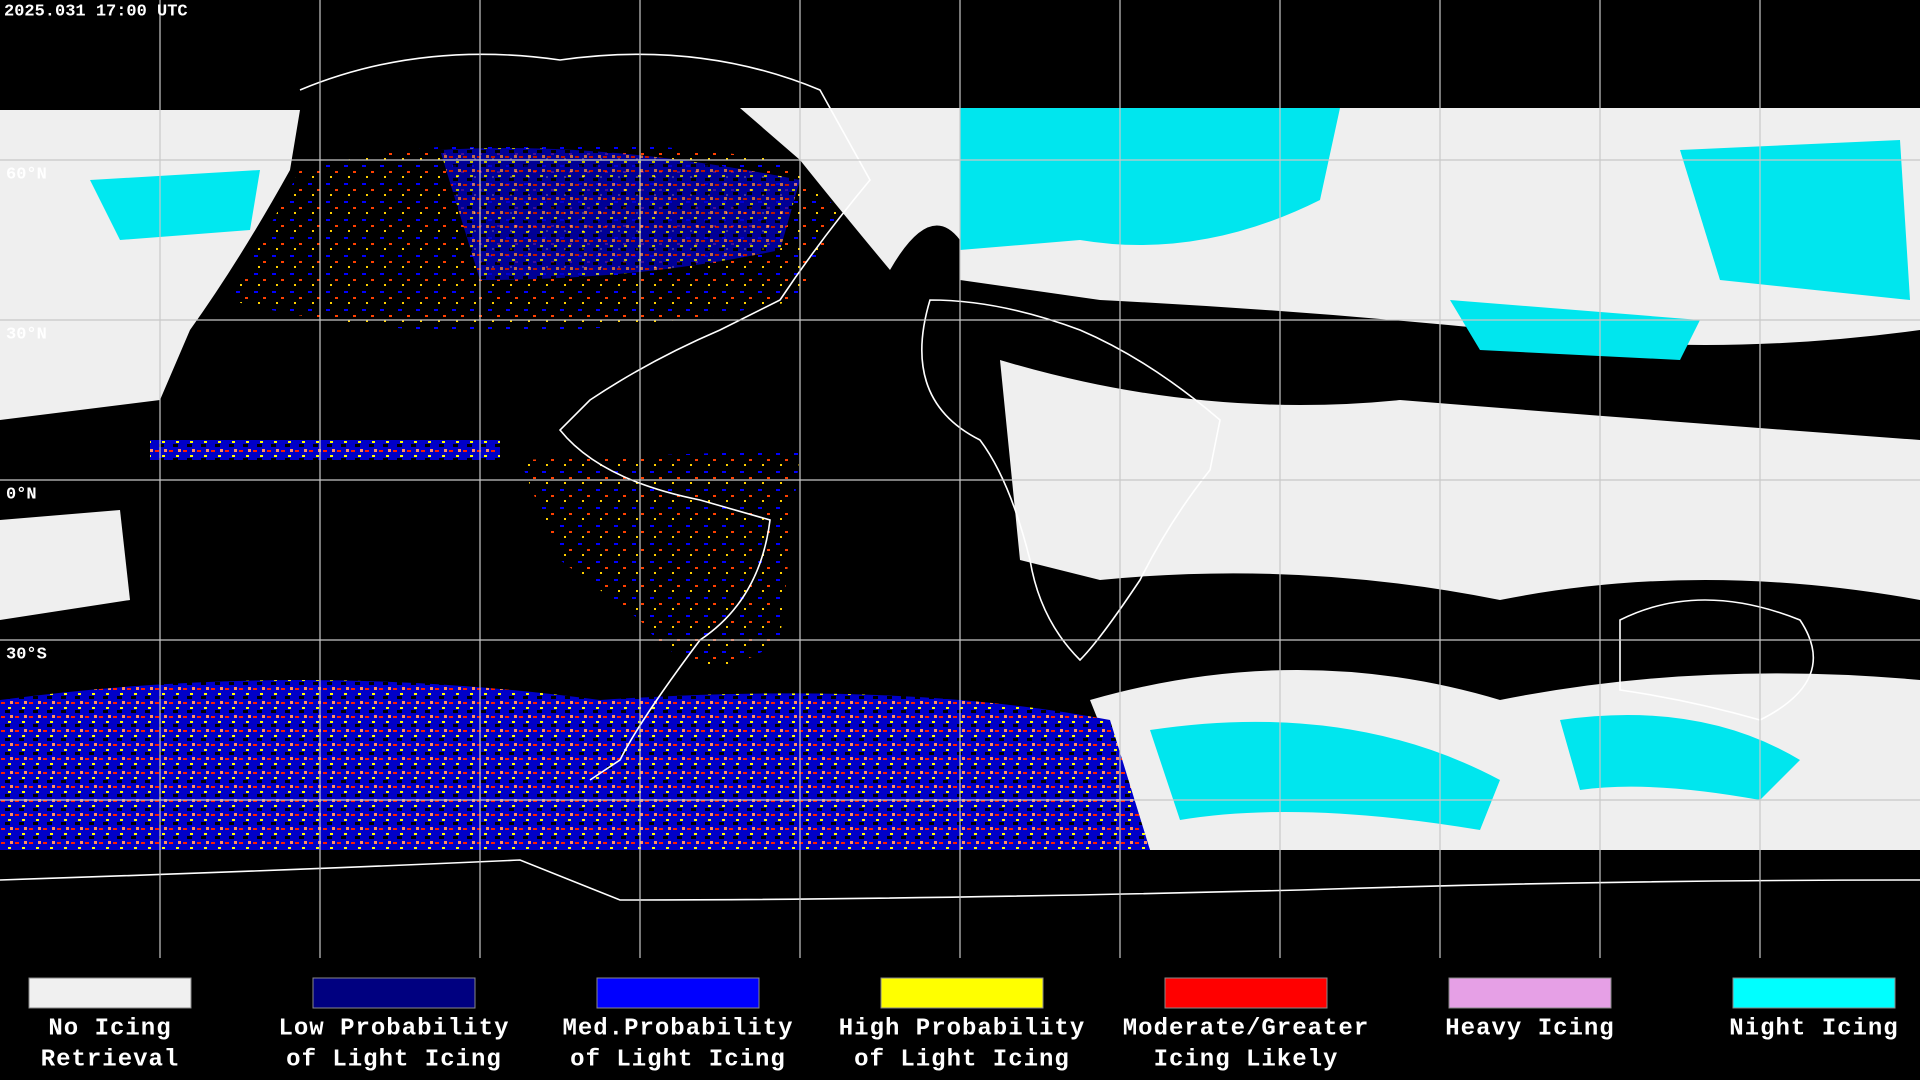  Describe the element at coordinates (1071, 480) in the screenshot. I see `coast-africa` at that location.